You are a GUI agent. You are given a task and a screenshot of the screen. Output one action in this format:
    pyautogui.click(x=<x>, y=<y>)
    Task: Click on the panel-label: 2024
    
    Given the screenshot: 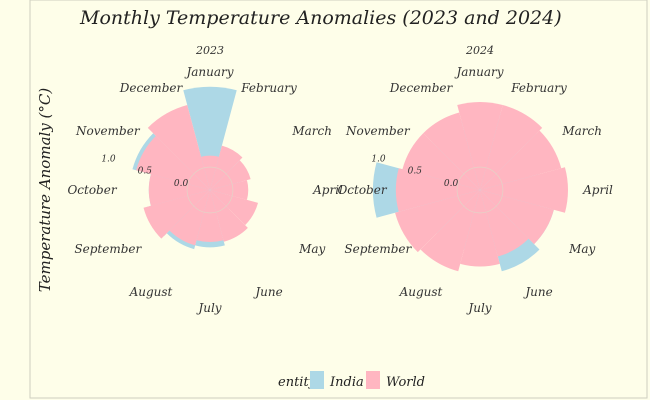 What is the action you would take?
    pyautogui.click(x=479, y=50)
    